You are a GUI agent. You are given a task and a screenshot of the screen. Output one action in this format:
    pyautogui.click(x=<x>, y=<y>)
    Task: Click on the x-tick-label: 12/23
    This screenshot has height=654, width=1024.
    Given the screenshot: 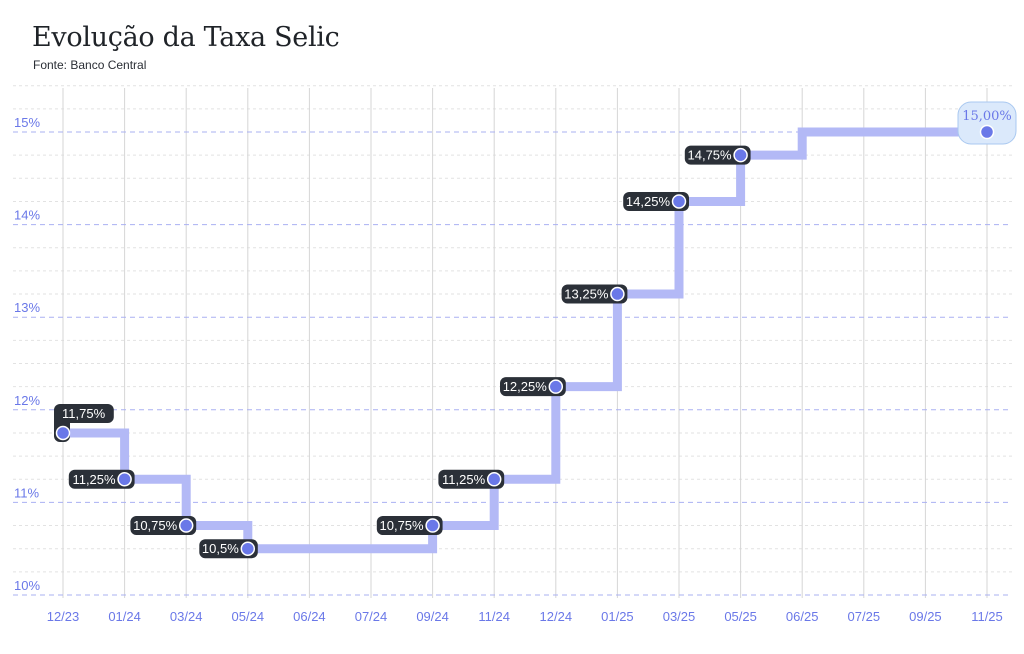 What is the action you would take?
    pyautogui.click(x=63, y=616)
    